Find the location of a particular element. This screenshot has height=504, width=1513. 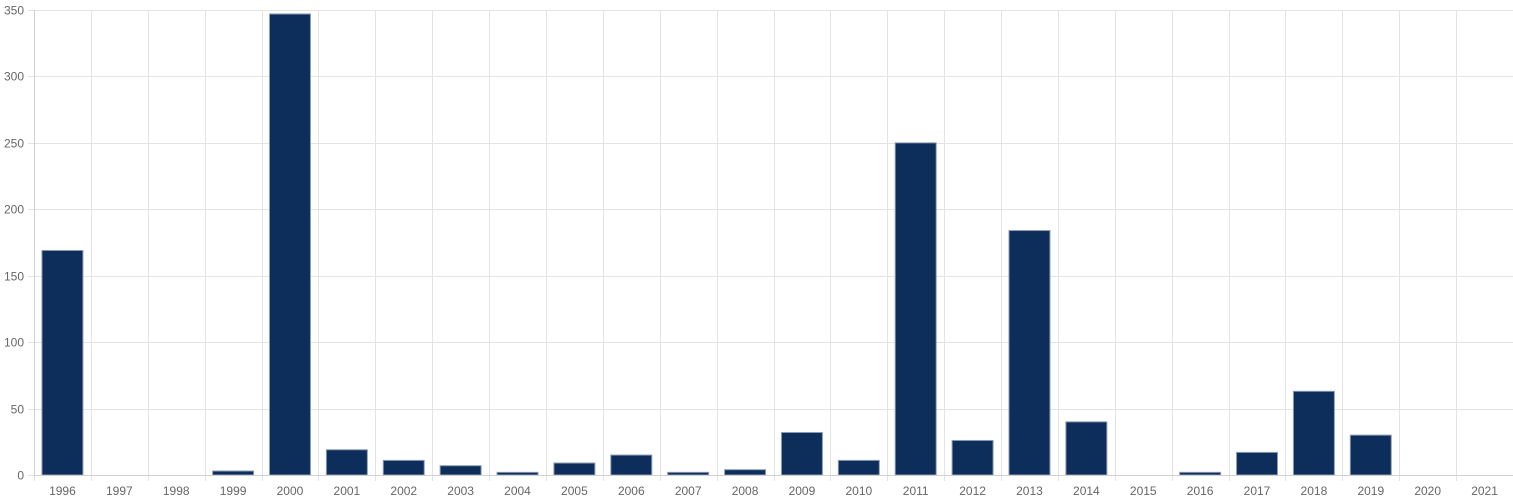

y-tick-label: 350 is located at coordinates (14, 11).